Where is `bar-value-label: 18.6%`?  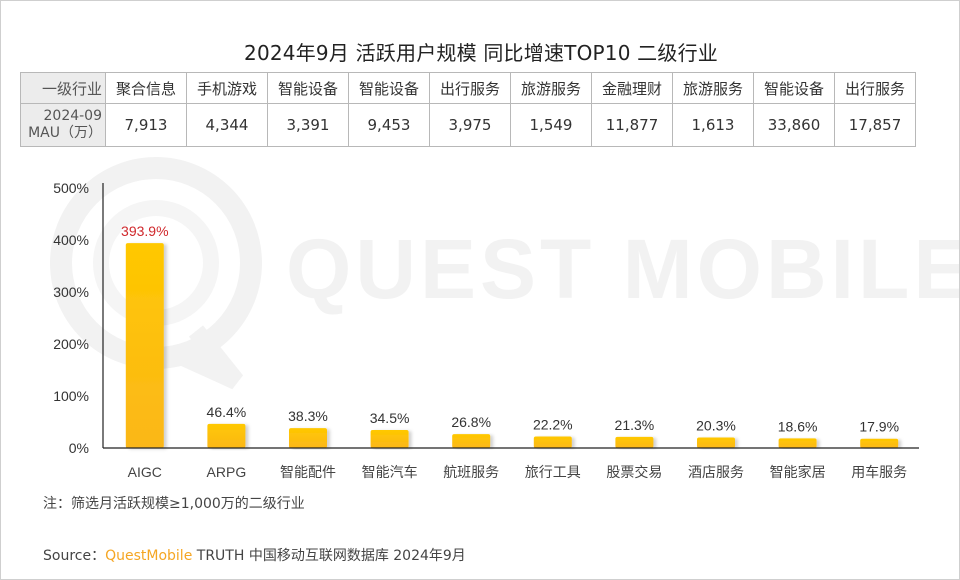 bar-value-label: 18.6% is located at coordinates (798, 426).